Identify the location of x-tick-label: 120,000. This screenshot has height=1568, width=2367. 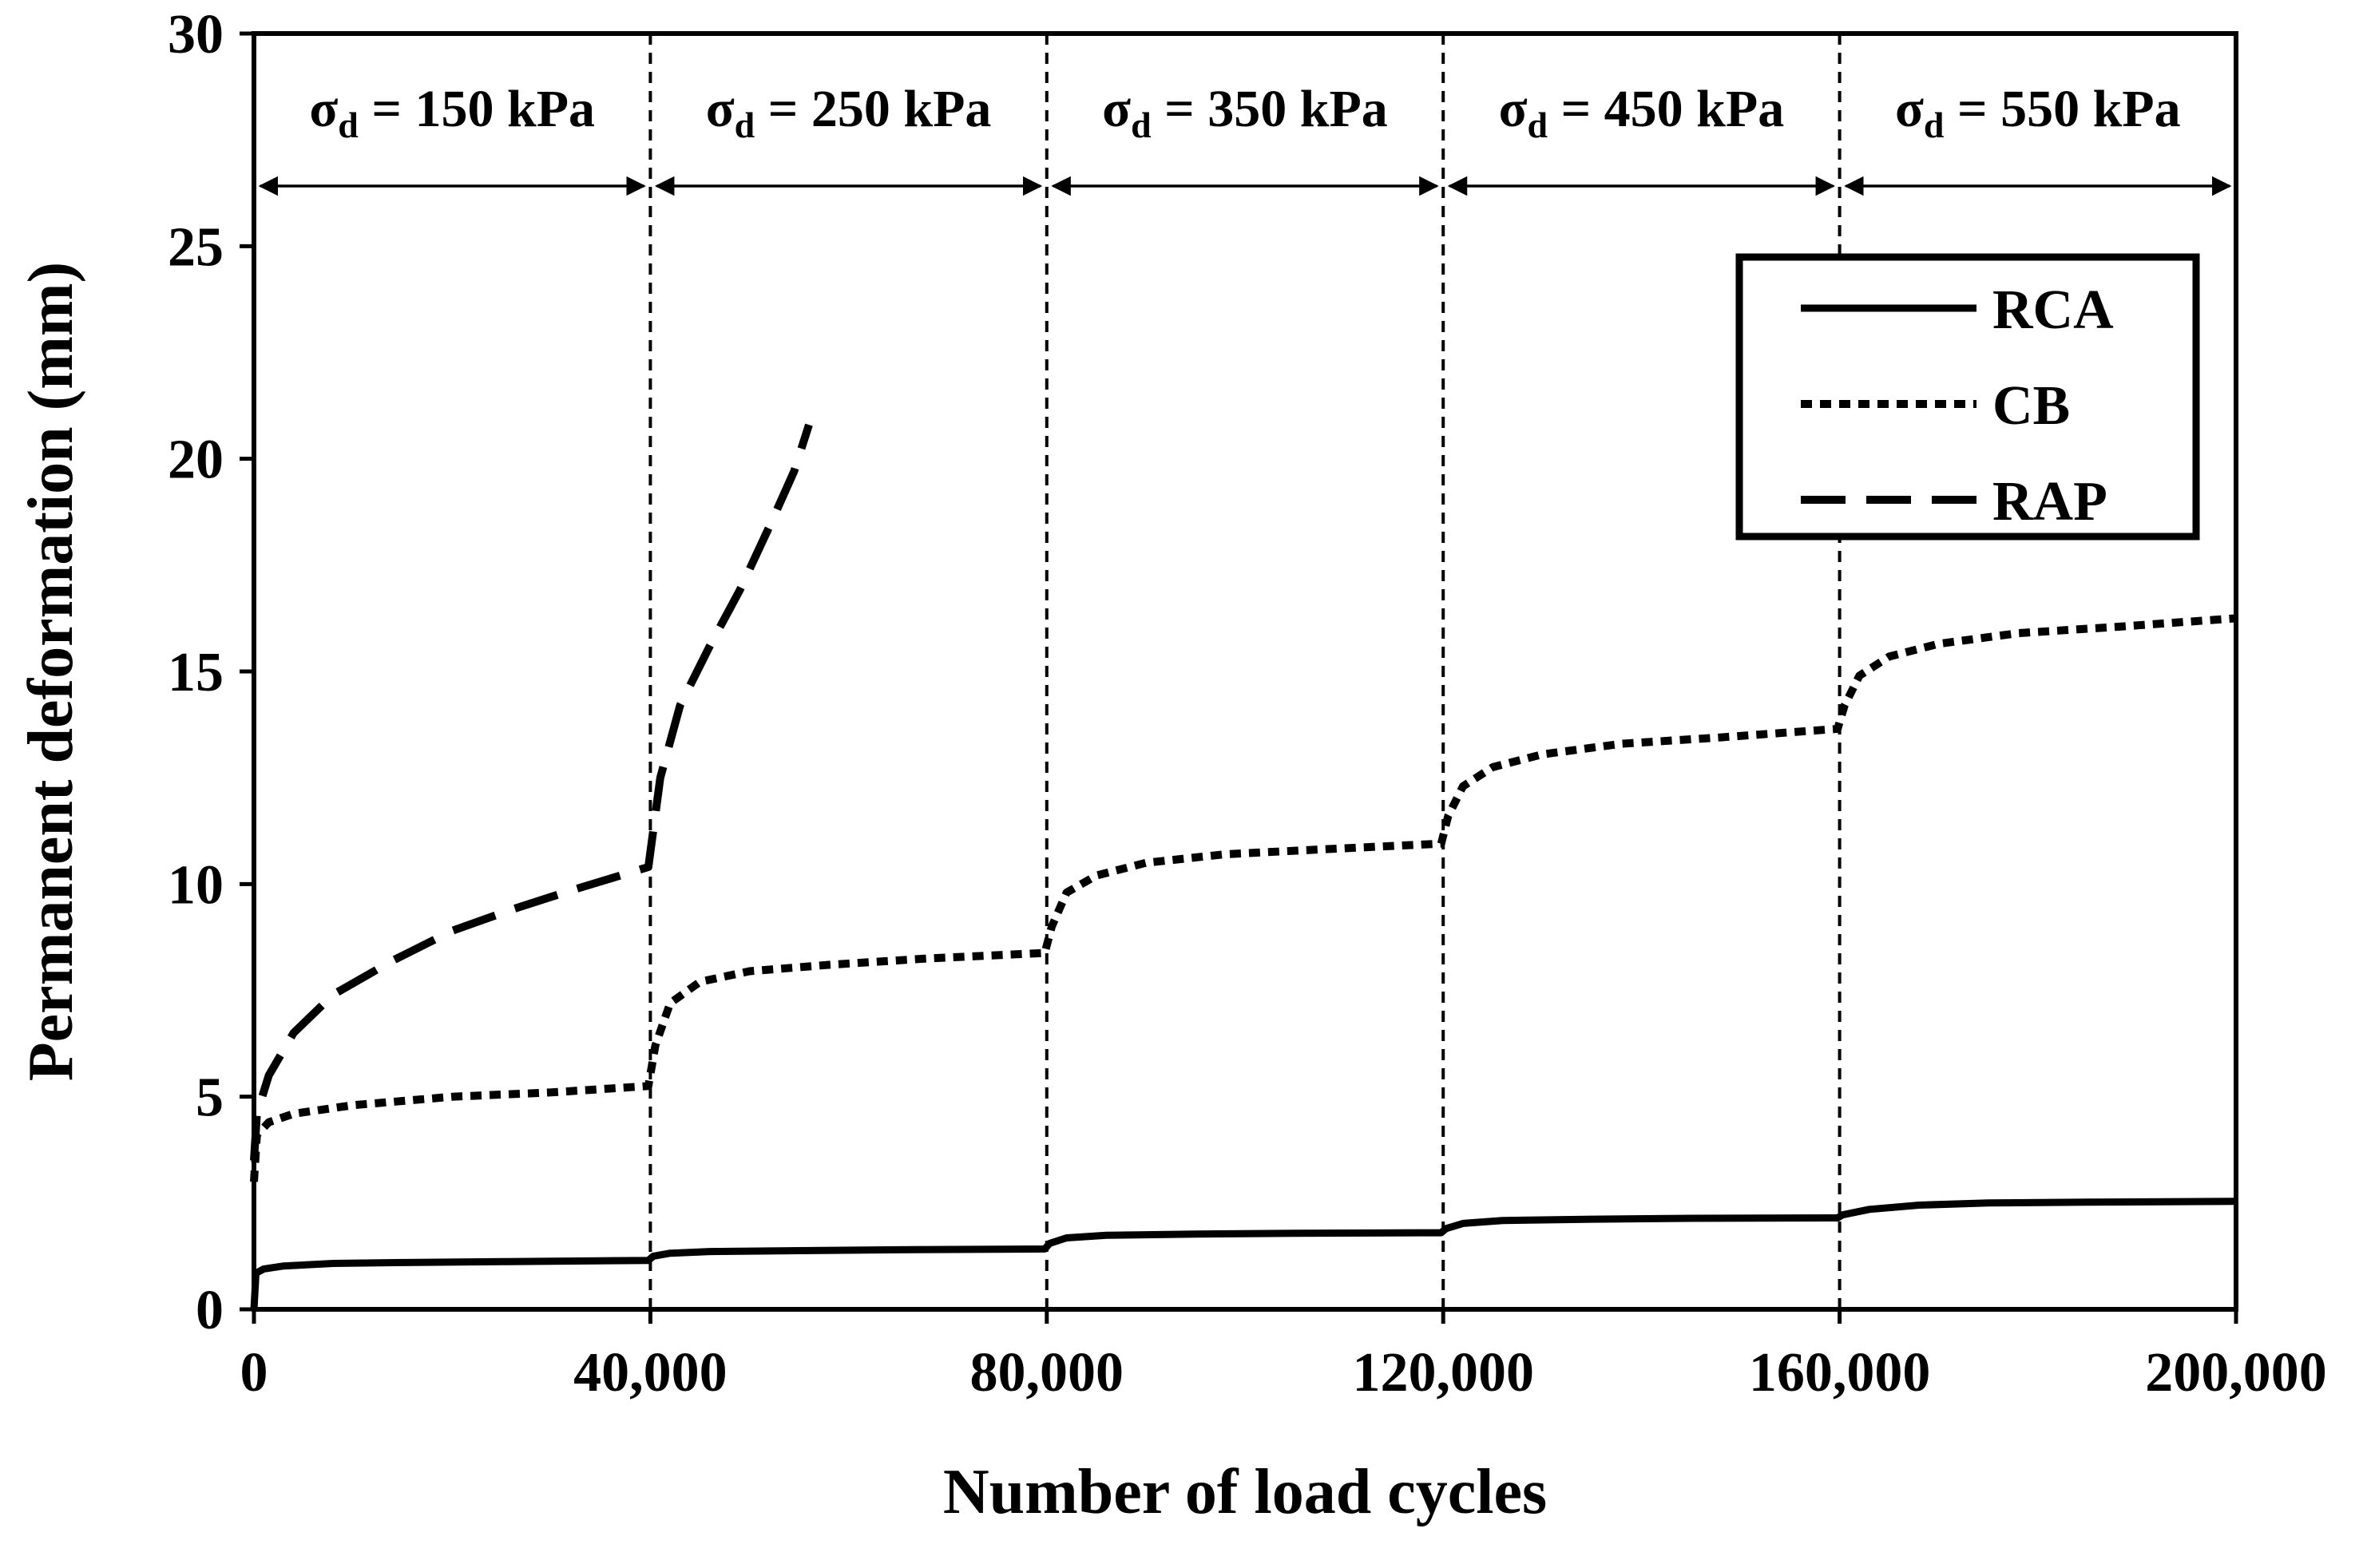
(1443, 1373).